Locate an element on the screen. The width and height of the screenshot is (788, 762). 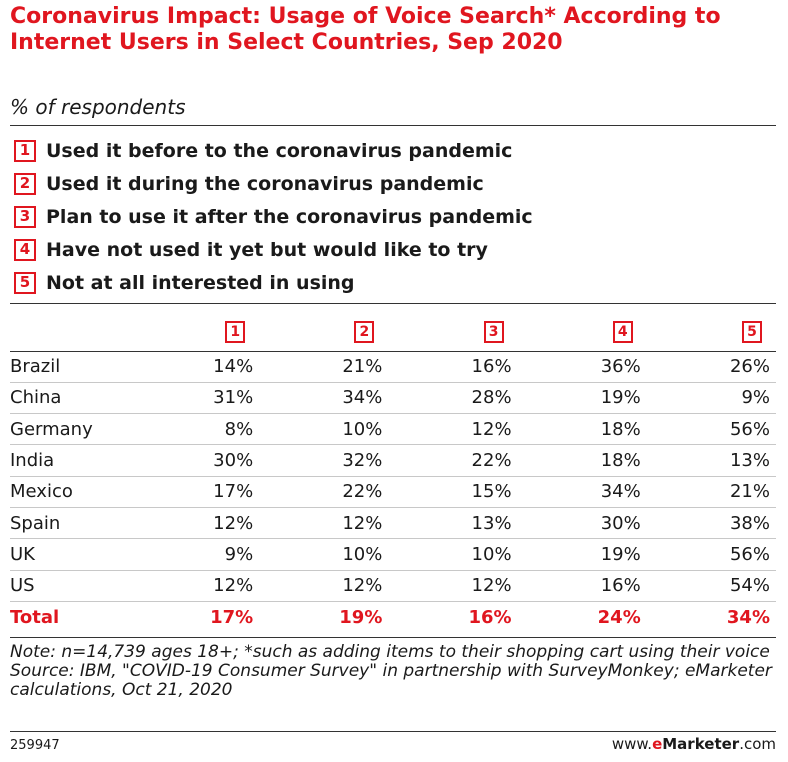
table-row: India 30% 32% 22% 18% 13% is located at coordinates (393, 461).